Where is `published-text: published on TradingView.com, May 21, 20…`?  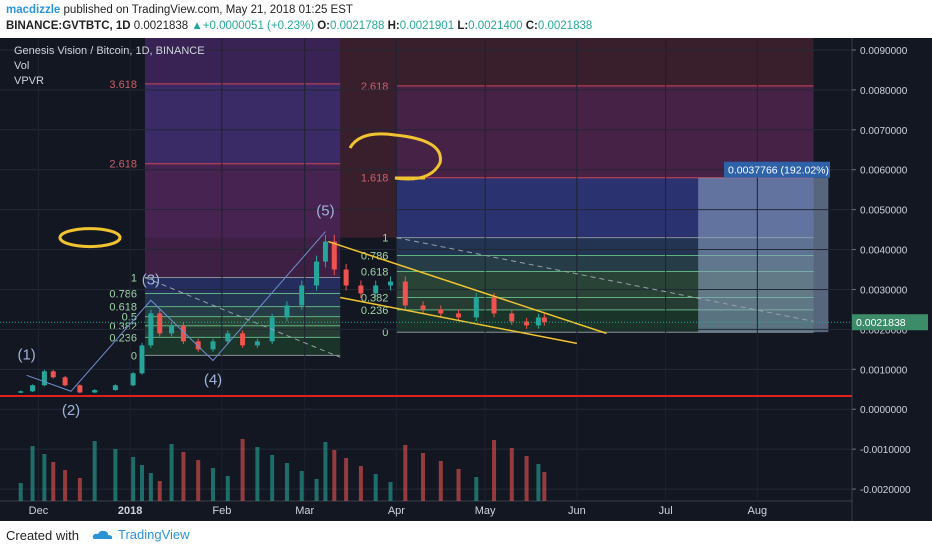
published-text: published on TradingView.com, May 21, 20… is located at coordinates (208, 10).